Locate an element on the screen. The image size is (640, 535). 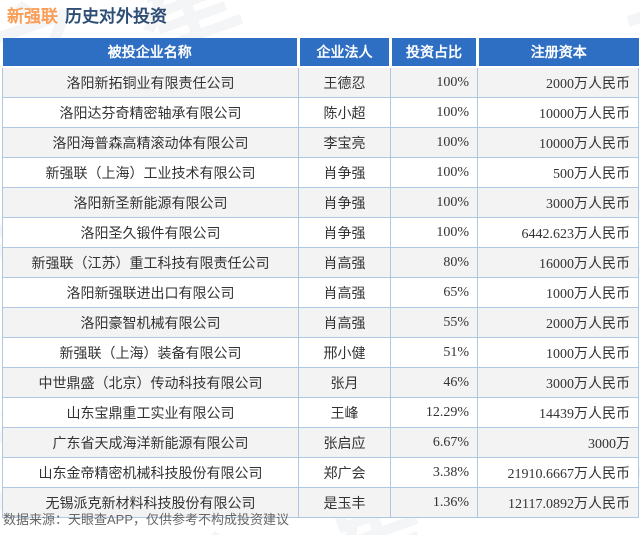
registered-capital-cell: 12117.0892万人民币 is located at coordinates (558, 502).